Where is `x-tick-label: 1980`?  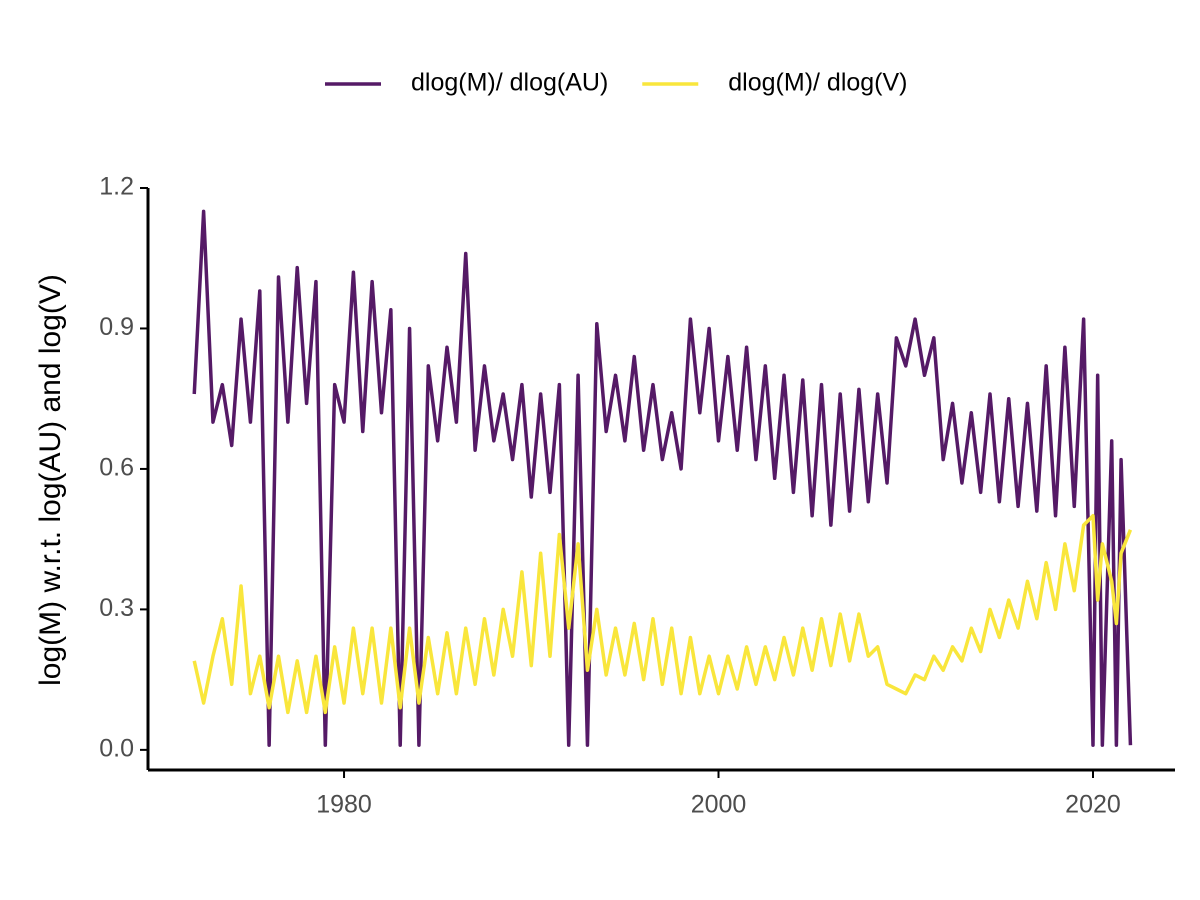
x-tick-label: 1980 is located at coordinates (344, 805).